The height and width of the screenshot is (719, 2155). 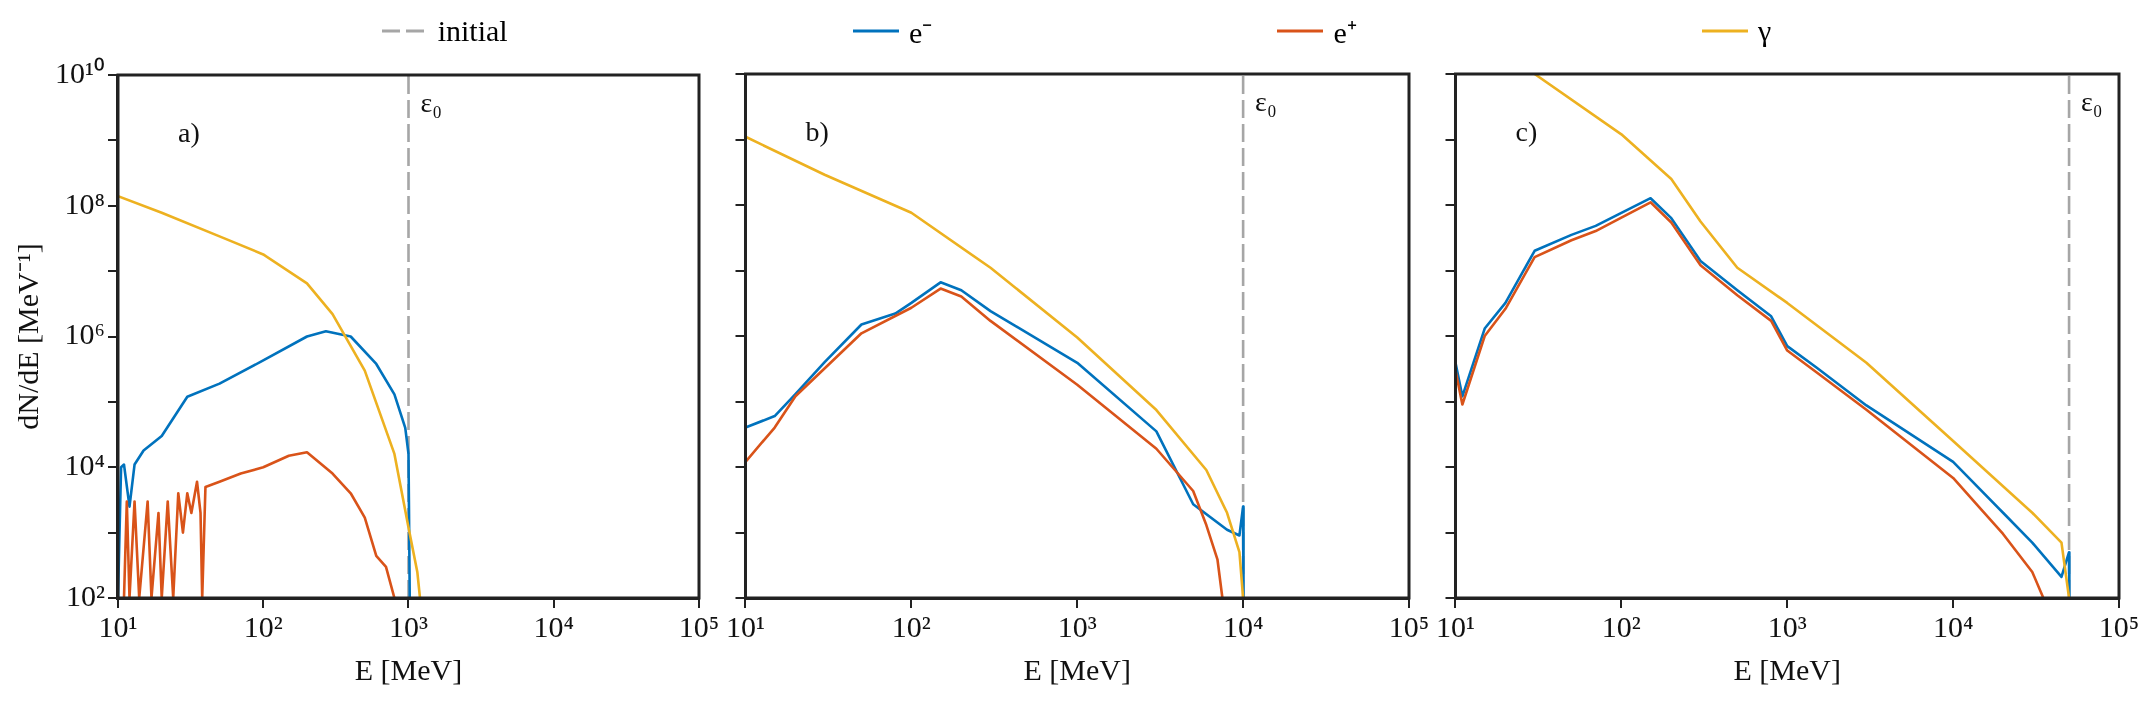 I want to click on legend-label: γ, so click(x=1765, y=31).